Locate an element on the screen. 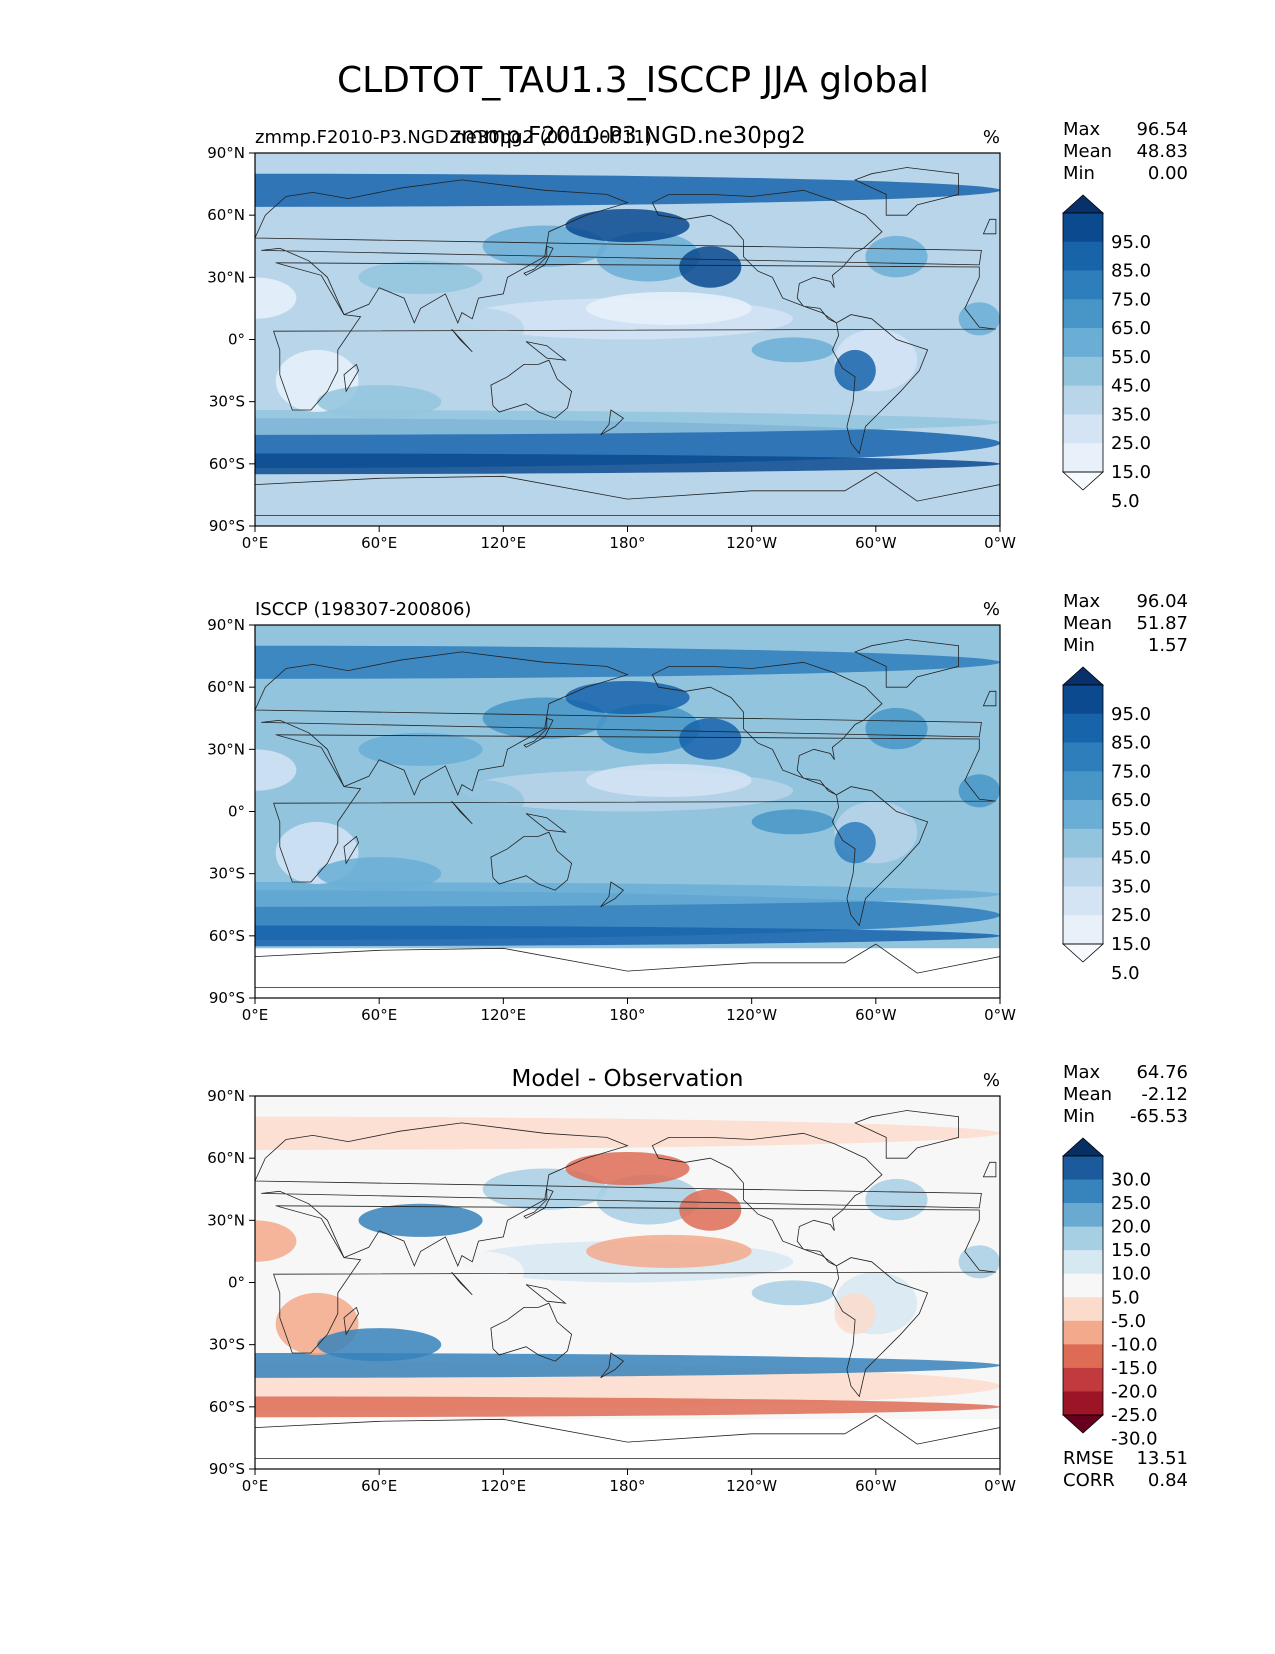 Image resolution: width=1275 pixels, height=1654 pixels. colorbar-tick-label: 25.0 is located at coordinates (1131, 1203).